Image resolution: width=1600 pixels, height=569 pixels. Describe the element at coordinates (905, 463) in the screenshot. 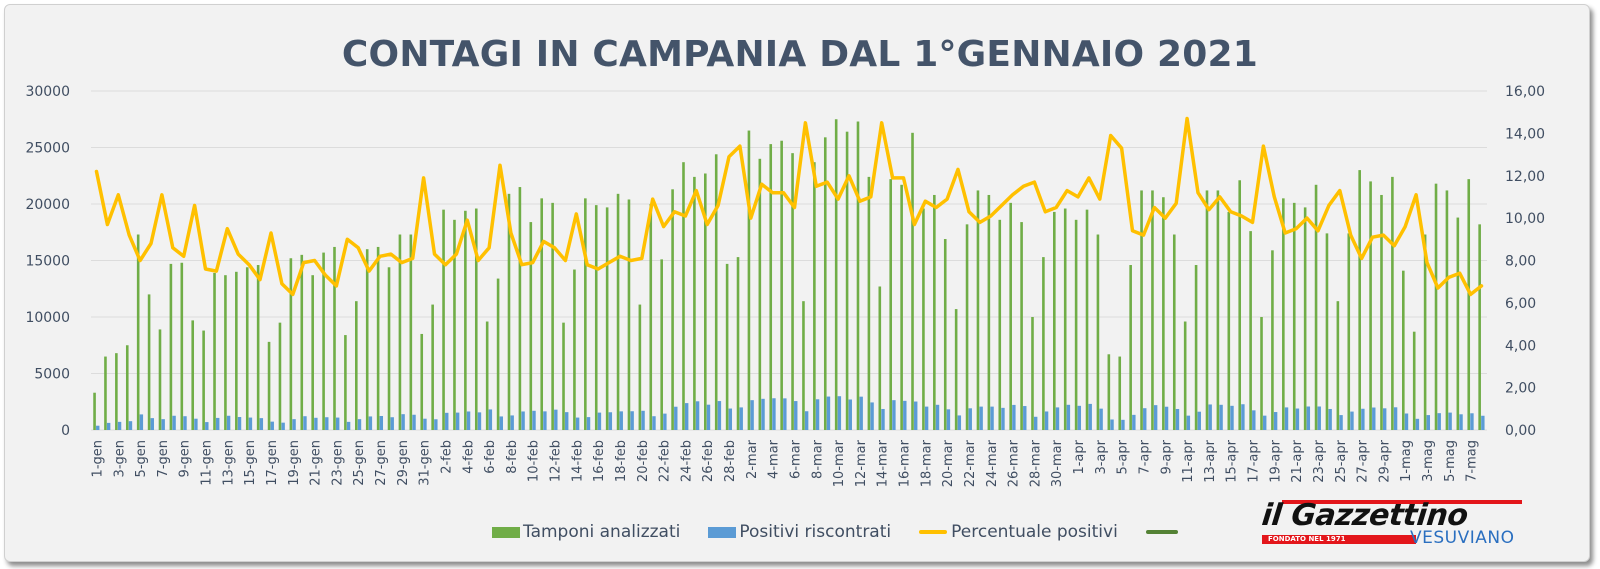

I see `x-tick-label: 16-mar` at that location.